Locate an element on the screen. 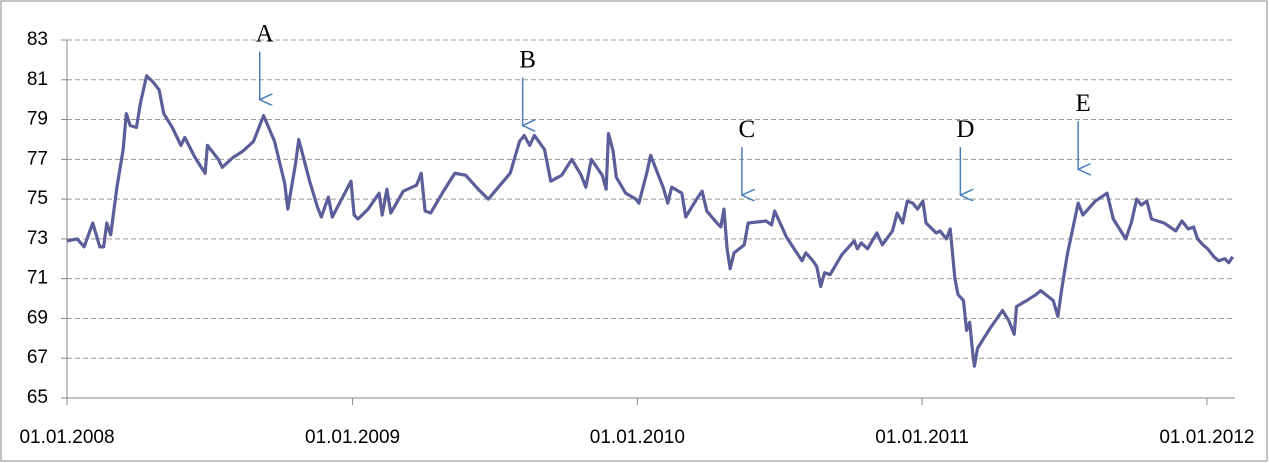 The image size is (1269, 463). y-tick-label: 83 is located at coordinates (37, 39).